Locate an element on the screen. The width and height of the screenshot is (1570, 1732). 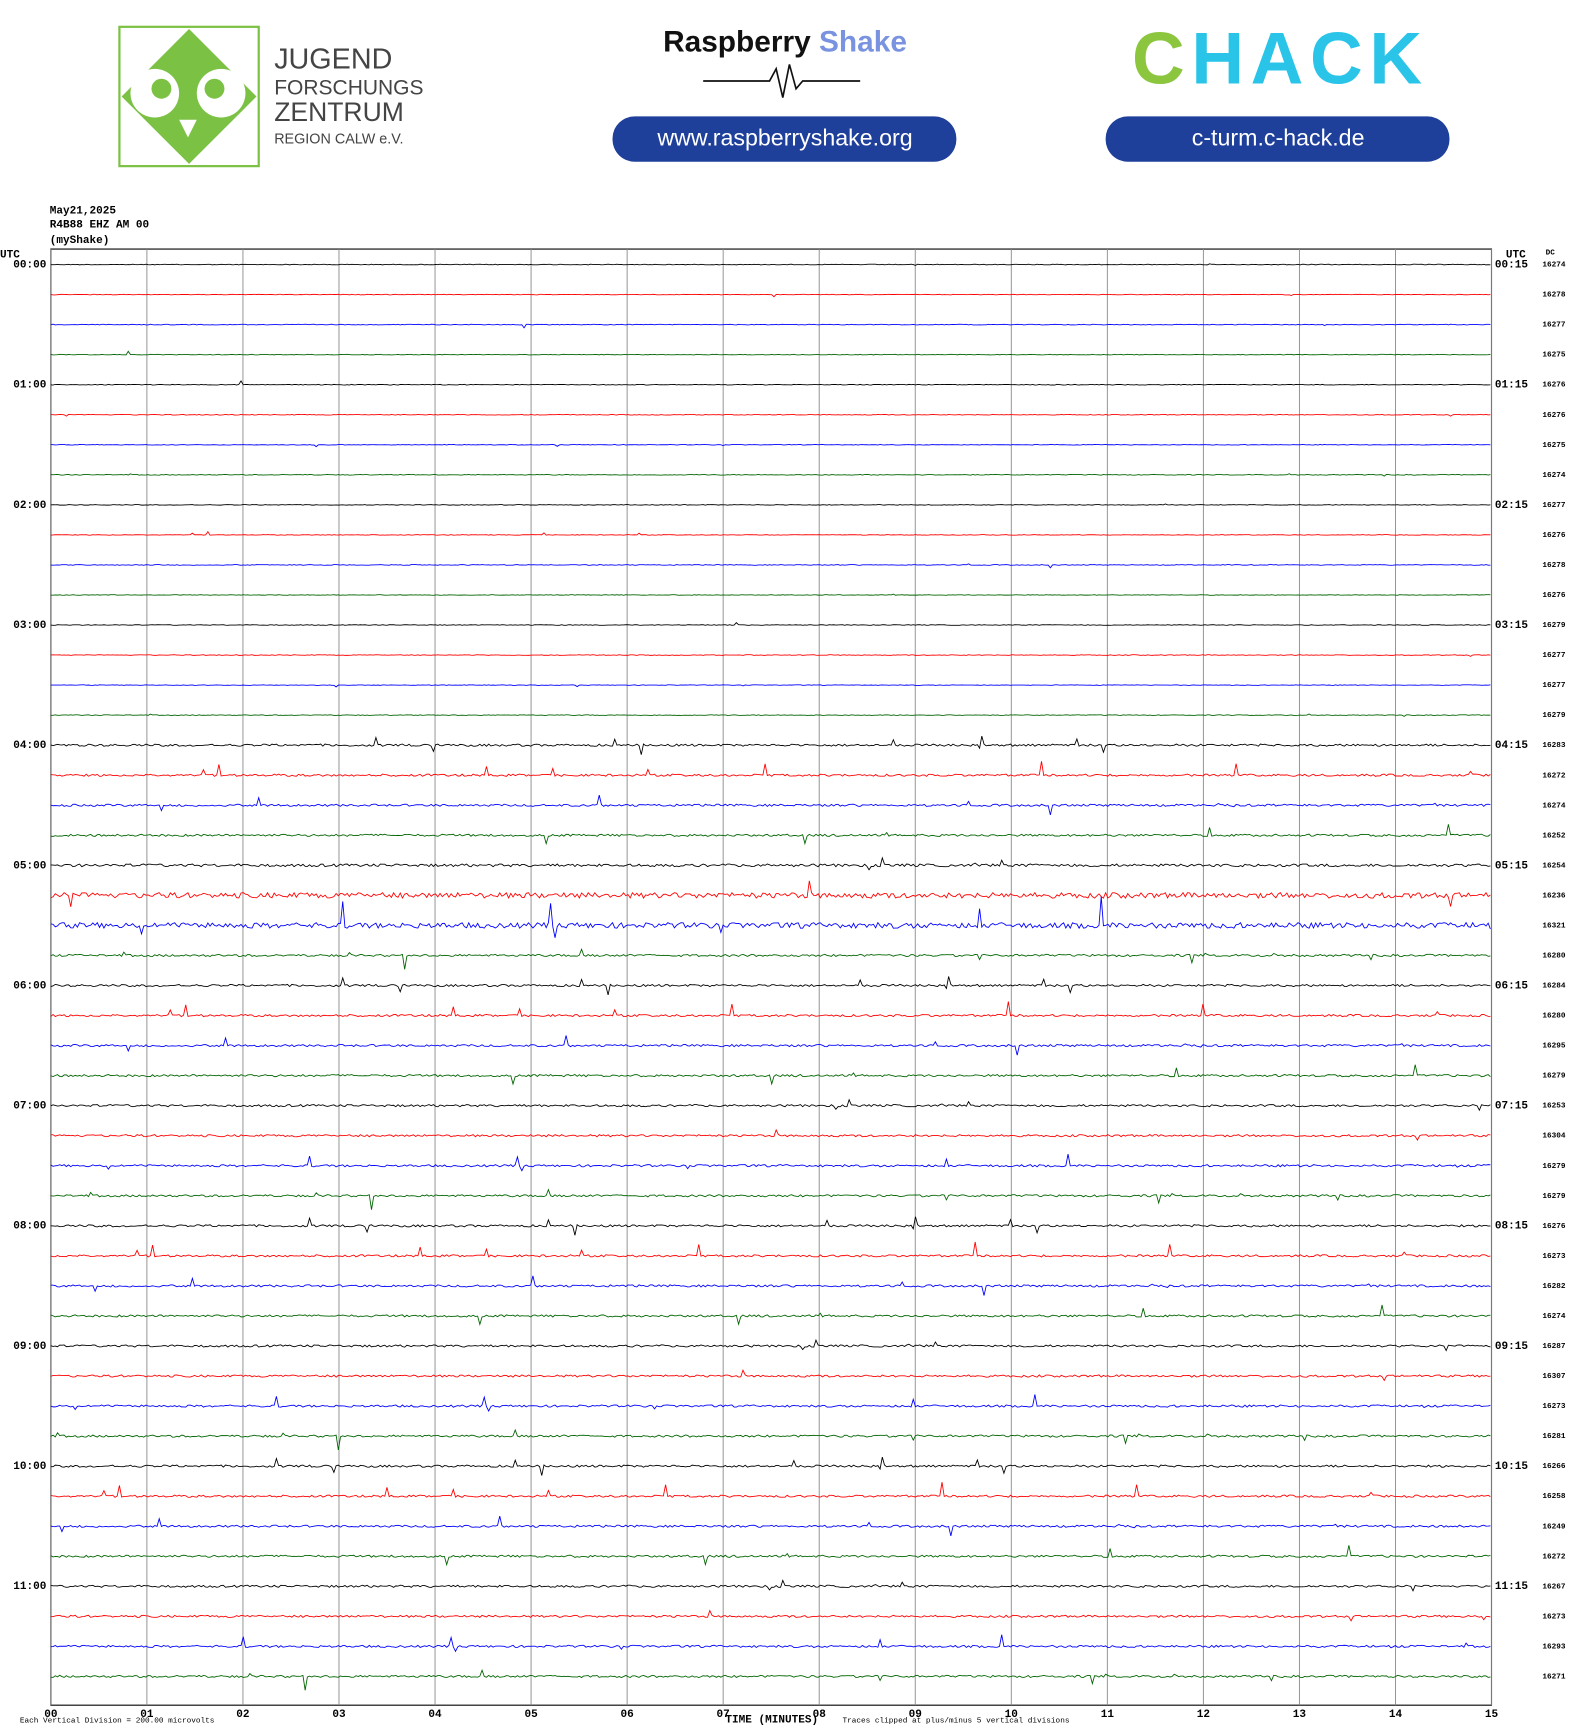
header: (myShake) is located at coordinates (80, 241).